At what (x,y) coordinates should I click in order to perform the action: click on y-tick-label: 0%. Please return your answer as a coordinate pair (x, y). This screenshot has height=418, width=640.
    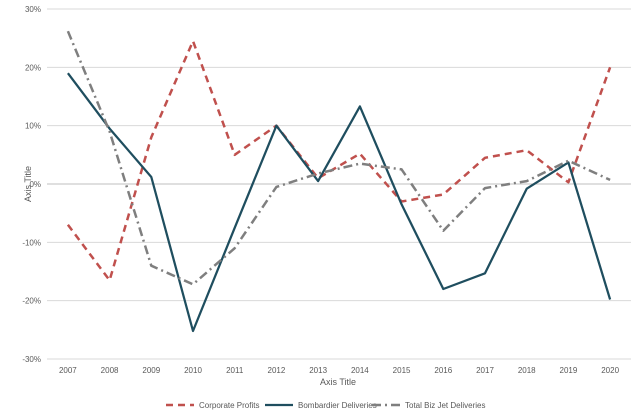
    Looking at the image, I should click on (35, 184).